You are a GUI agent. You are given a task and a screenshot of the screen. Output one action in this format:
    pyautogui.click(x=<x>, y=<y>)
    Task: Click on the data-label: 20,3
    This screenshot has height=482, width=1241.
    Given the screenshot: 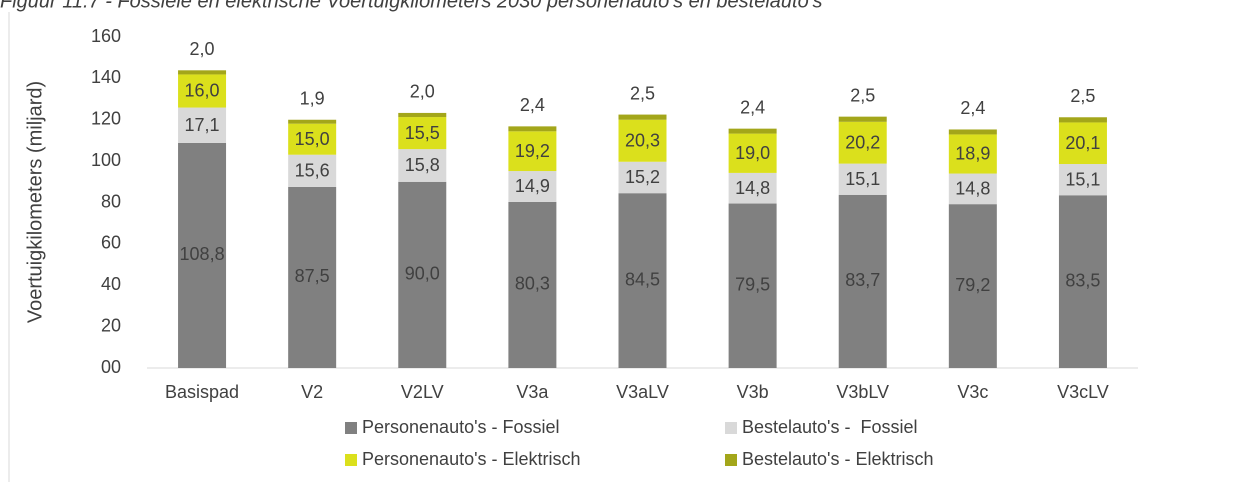 What is the action you would take?
    pyautogui.click(x=642, y=140)
    